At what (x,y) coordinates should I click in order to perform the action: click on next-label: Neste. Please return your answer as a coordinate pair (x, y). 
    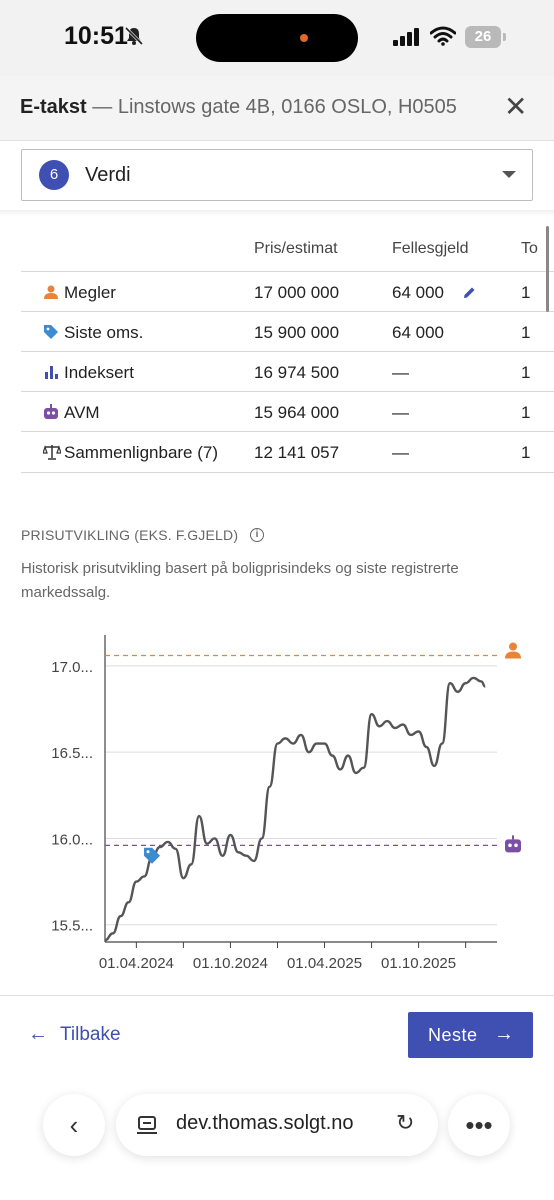
    Looking at the image, I should click on (453, 1035).